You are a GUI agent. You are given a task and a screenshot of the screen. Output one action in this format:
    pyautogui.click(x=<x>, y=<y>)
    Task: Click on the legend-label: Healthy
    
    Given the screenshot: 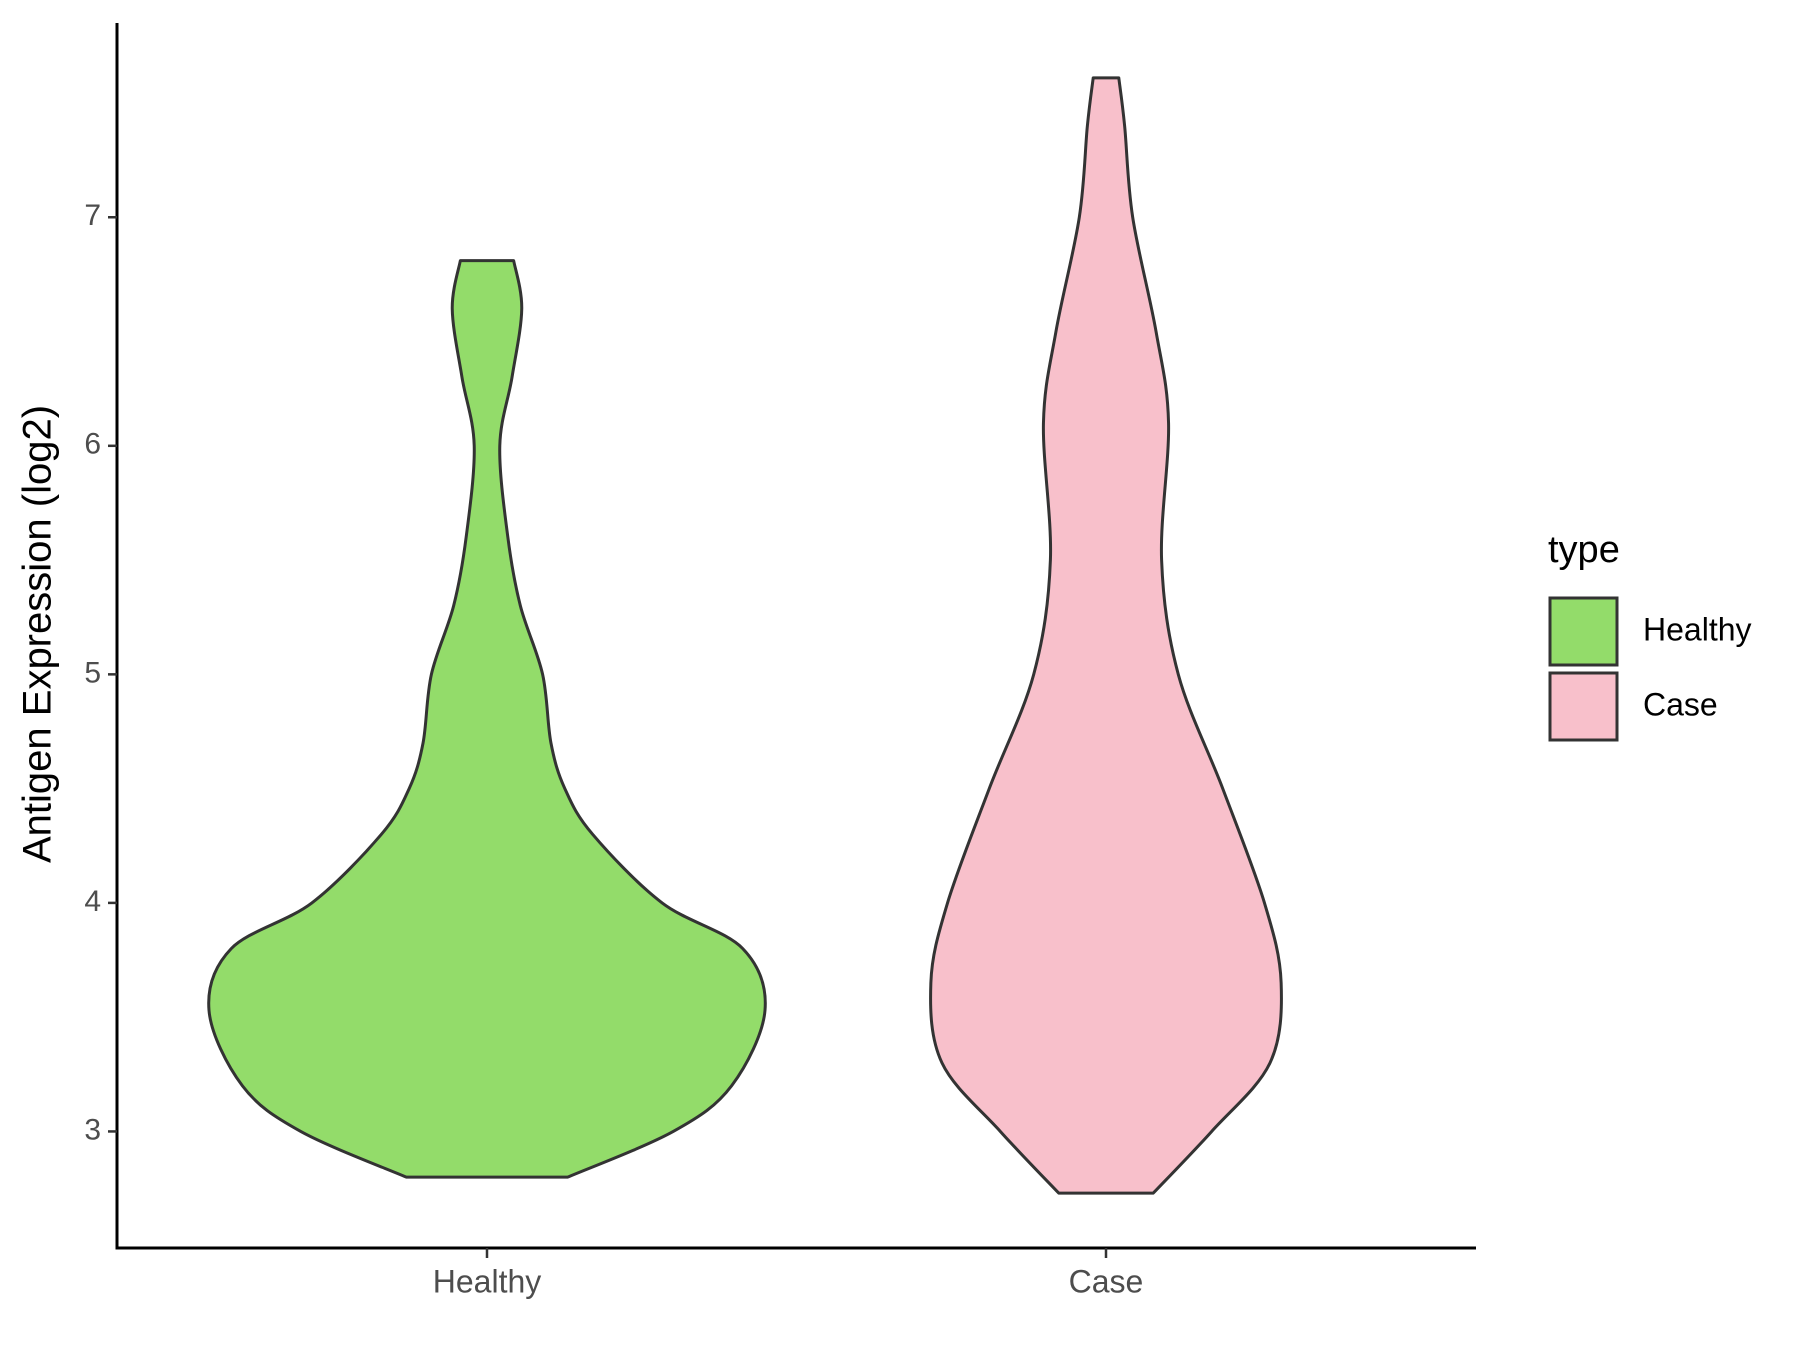 What is the action you would take?
    pyautogui.click(x=1697, y=629)
    